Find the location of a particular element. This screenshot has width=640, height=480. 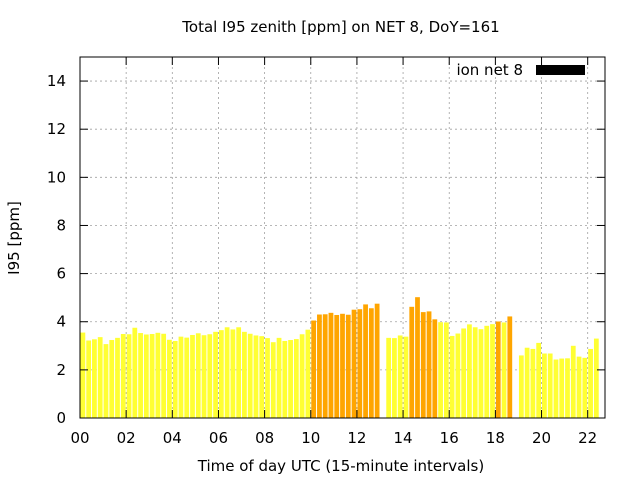

x-tick-label: 06 is located at coordinates (218, 438).